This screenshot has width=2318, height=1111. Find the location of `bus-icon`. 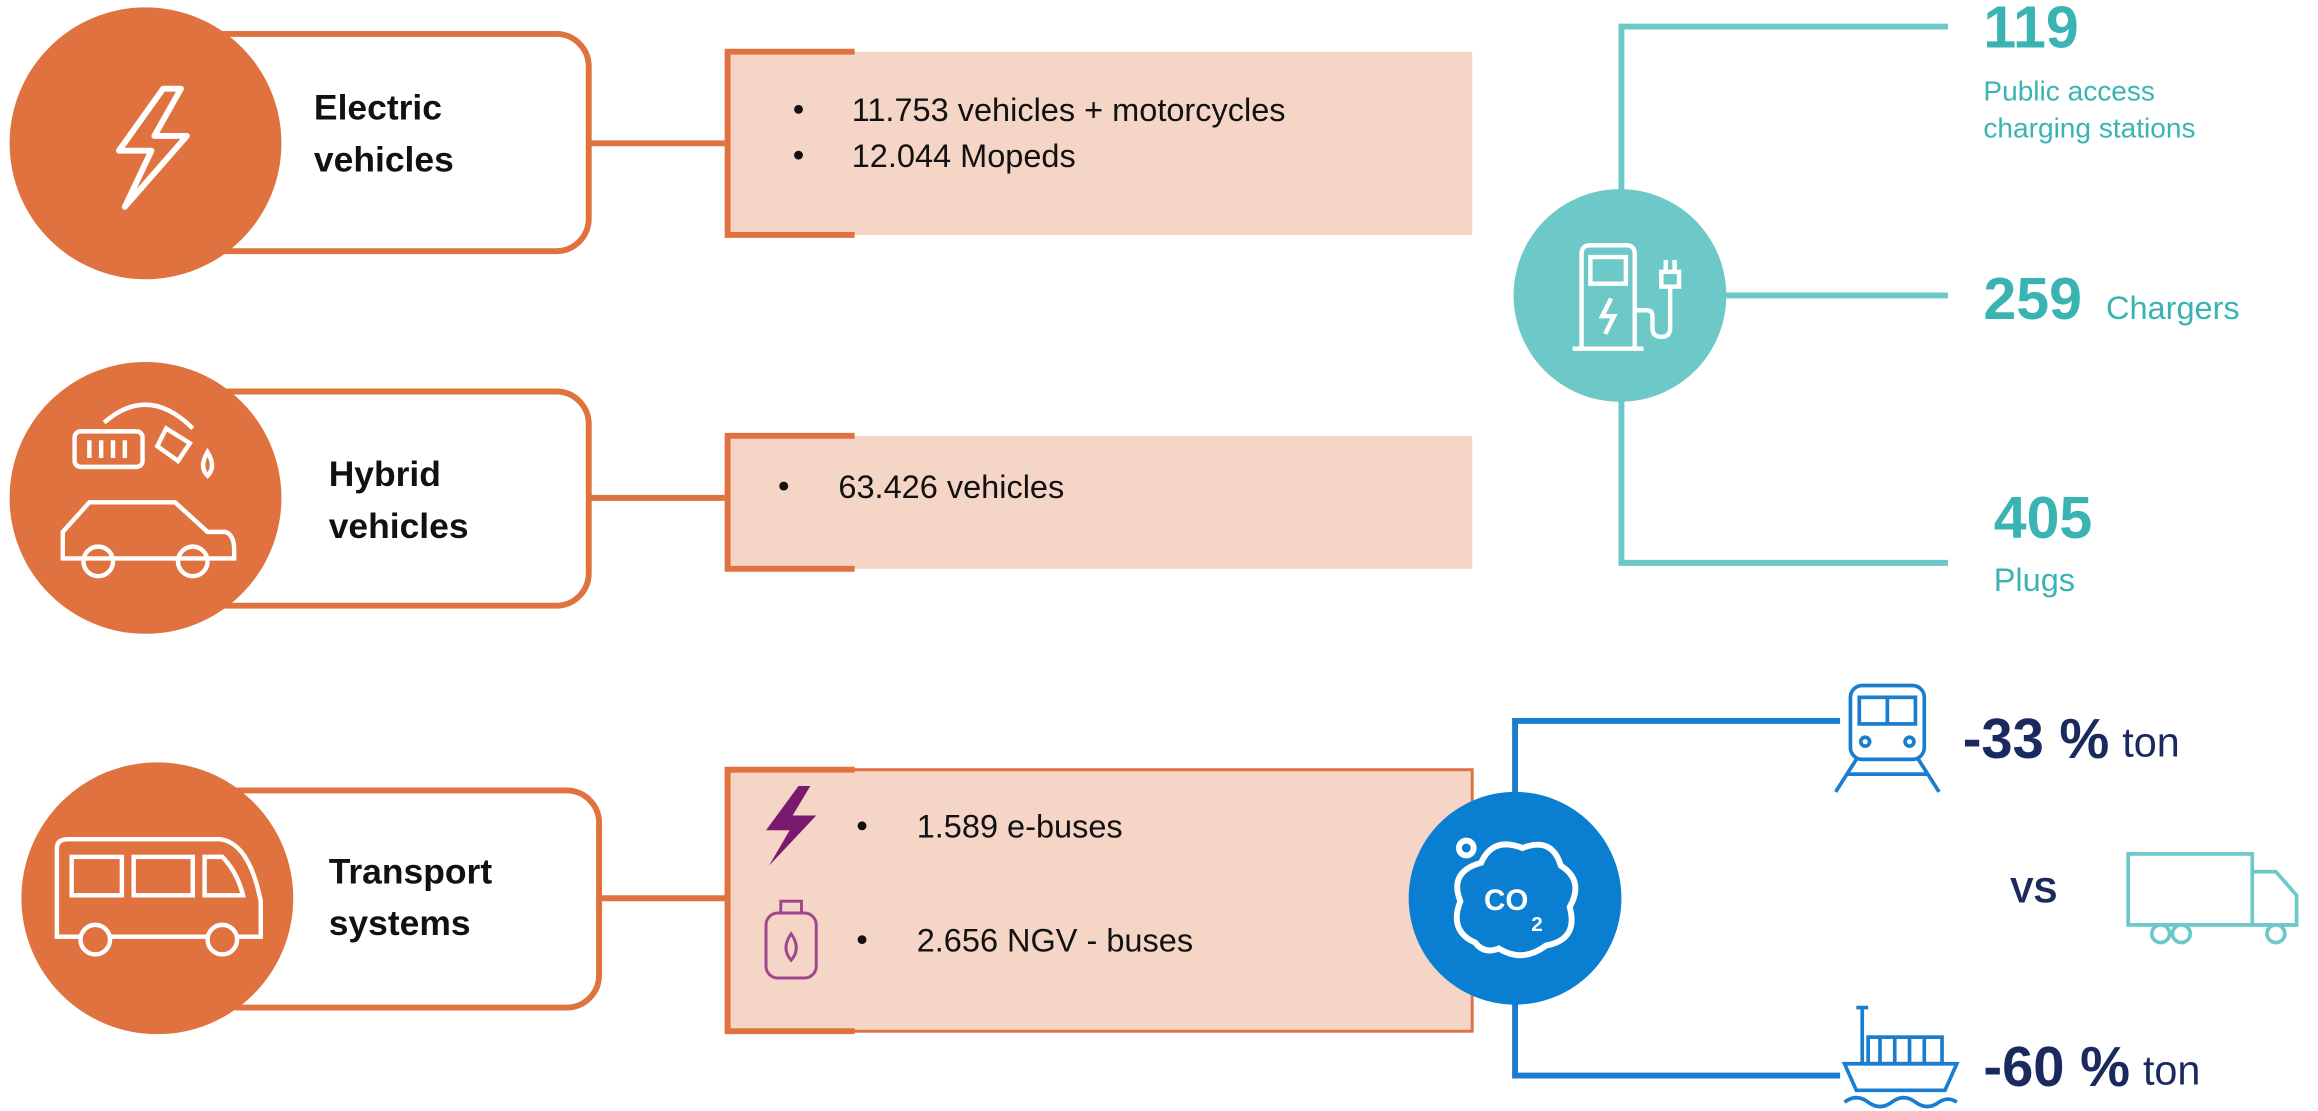

bus-icon is located at coordinates (158, 896).